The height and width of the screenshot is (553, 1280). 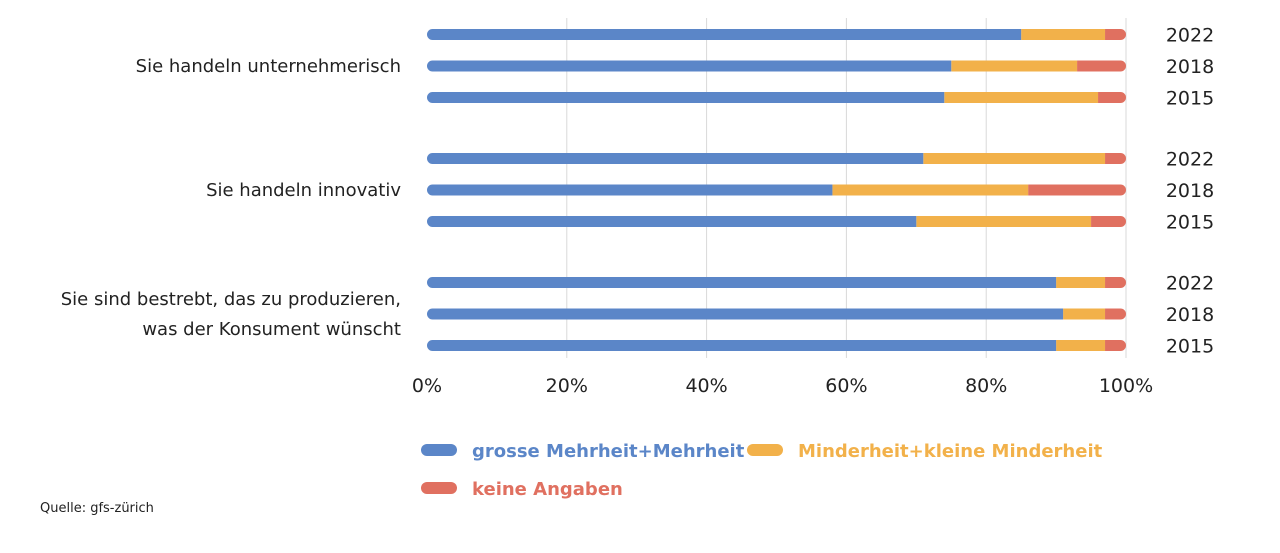 I want to click on x-tick-label: 20%, so click(x=567, y=386).